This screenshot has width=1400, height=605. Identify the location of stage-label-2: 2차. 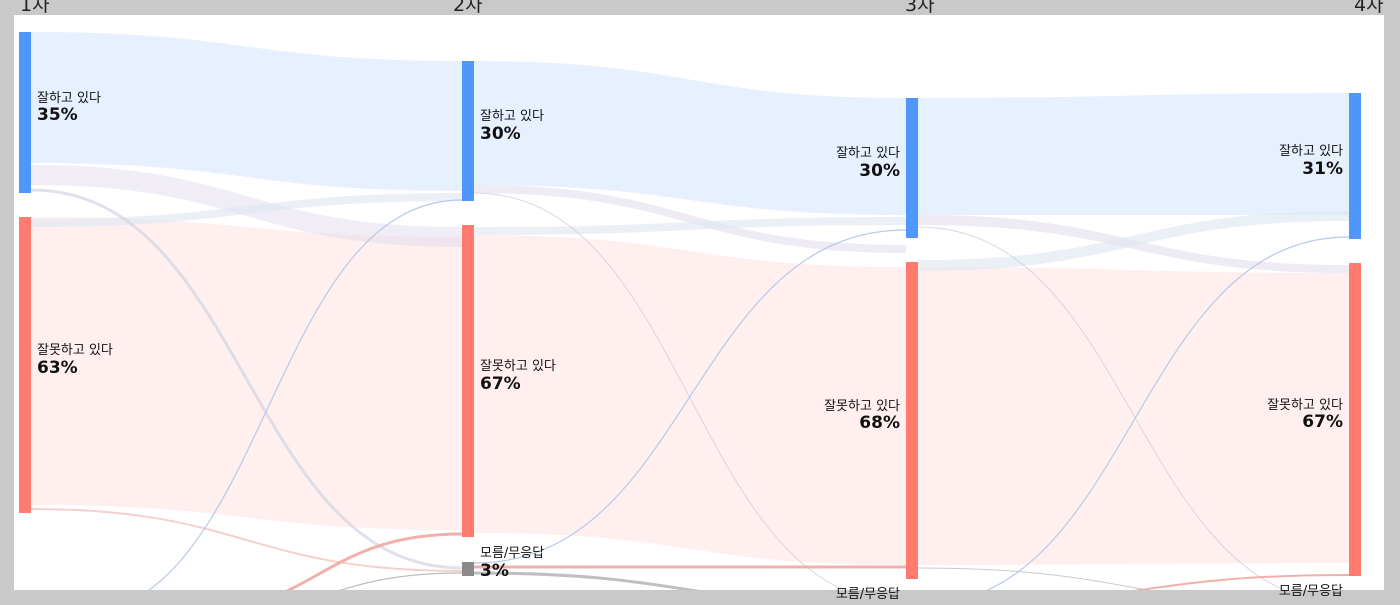
(468, 8).